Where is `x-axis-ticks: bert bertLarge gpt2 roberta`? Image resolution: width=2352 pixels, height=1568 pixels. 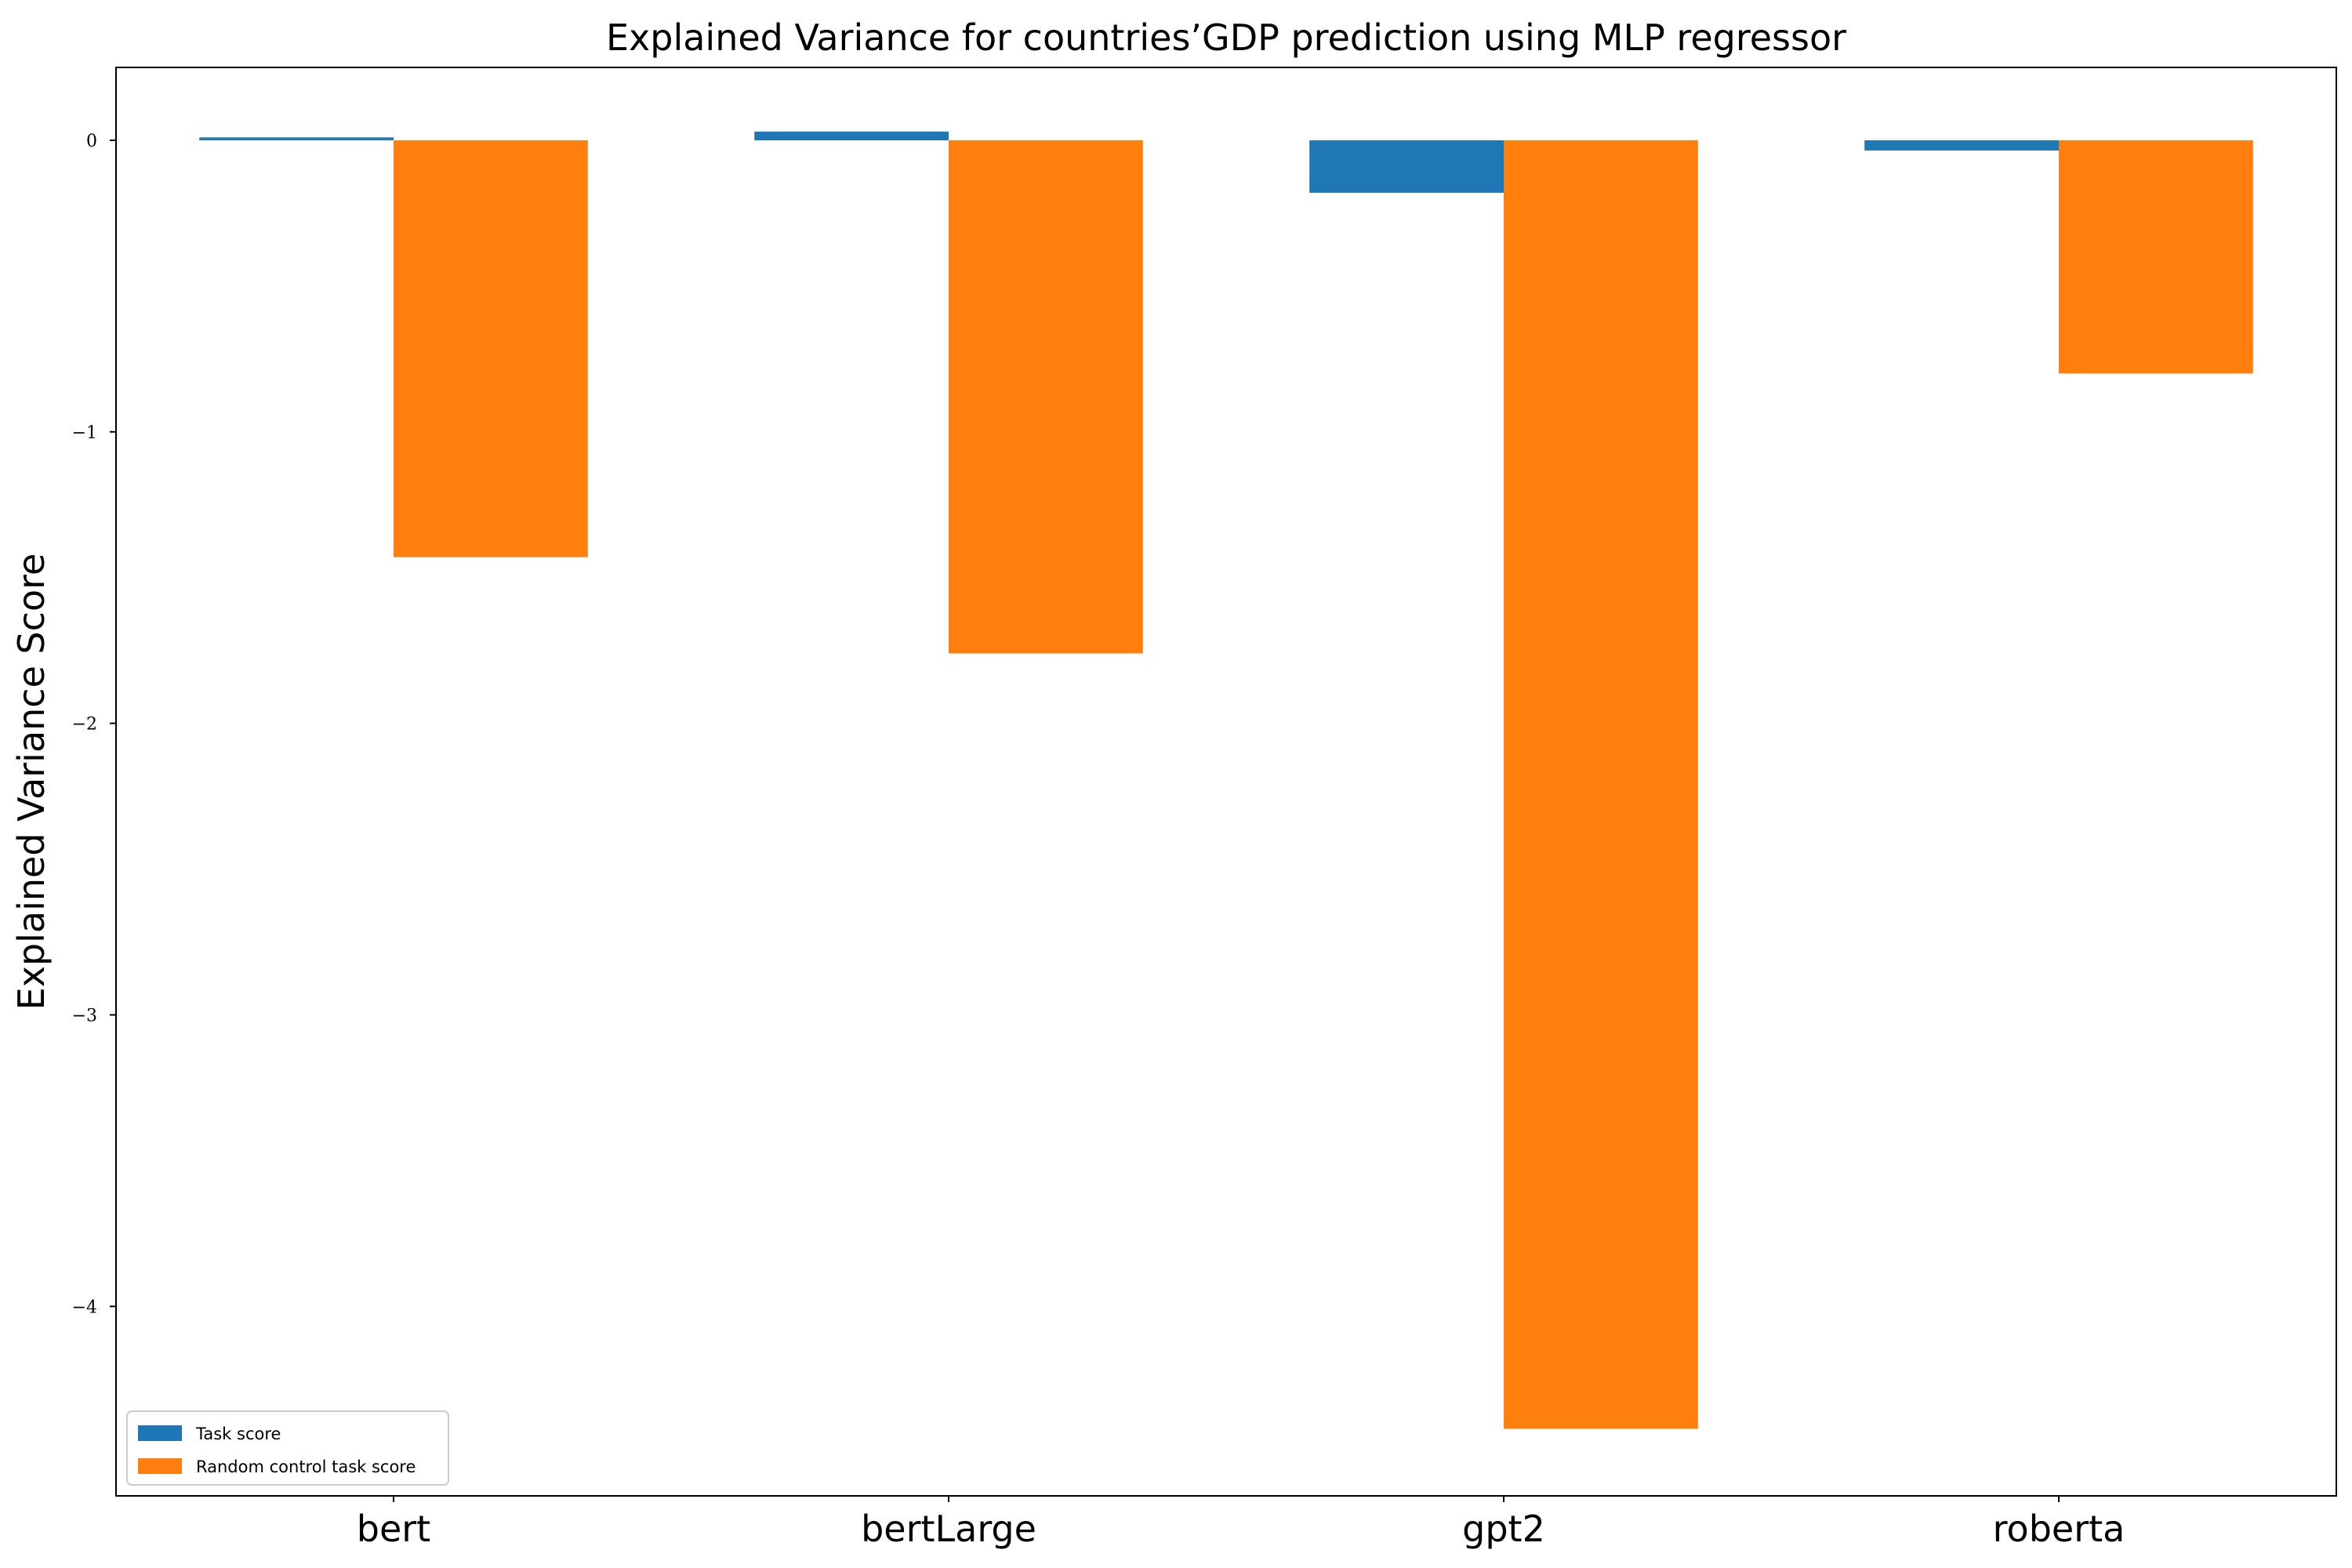
x-axis-ticks: bert bertLarge gpt2 roberta is located at coordinates (1241, 1523).